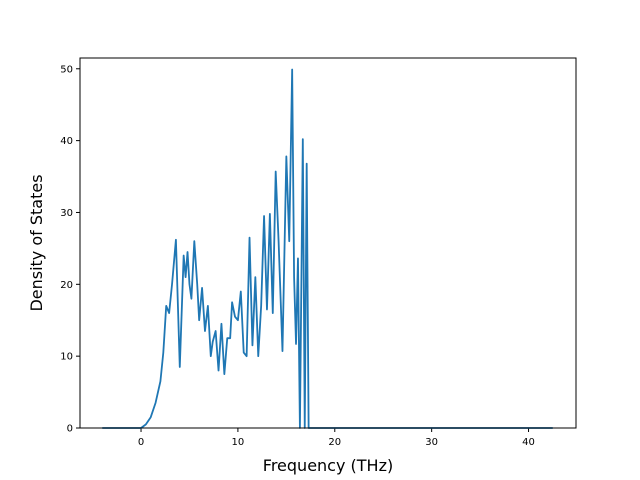 This screenshot has height=480, width=640. What do you see at coordinates (70, 429) in the screenshot?
I see `y-tick-label: 0` at bounding box center [70, 429].